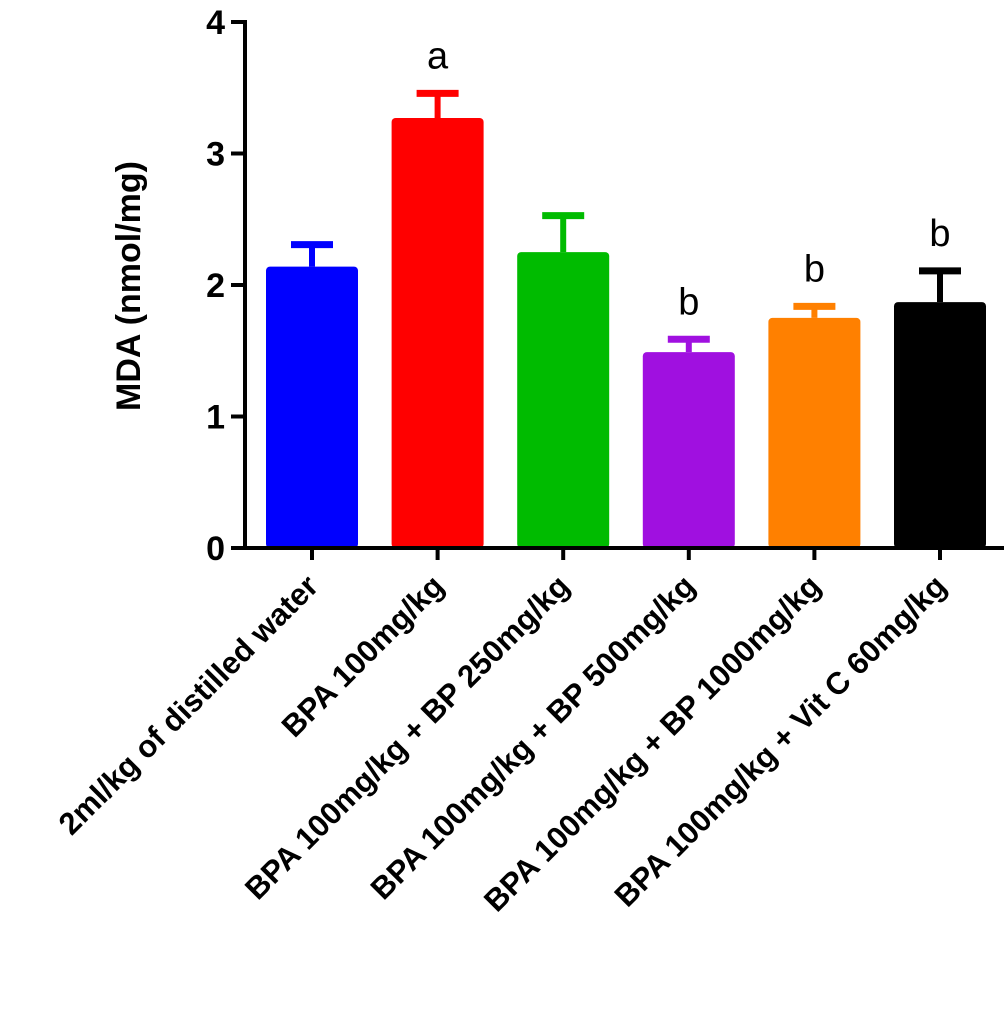  I want to click on y-tick-label: 0, so click(215, 549).